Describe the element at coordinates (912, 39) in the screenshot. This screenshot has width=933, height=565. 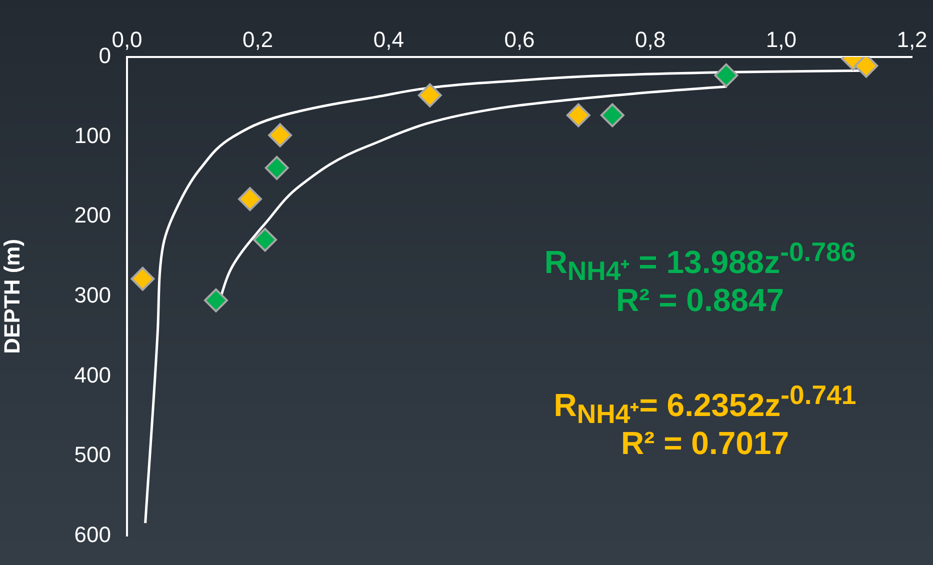
I see `x-tick-label: 1,2` at that location.